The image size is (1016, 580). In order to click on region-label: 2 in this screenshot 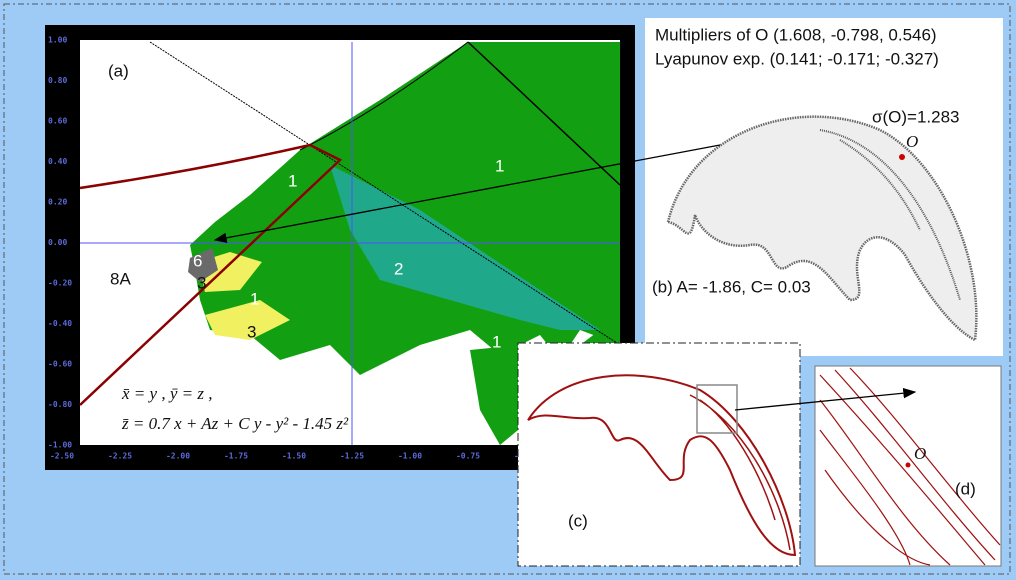, I will do `click(398, 268)`.